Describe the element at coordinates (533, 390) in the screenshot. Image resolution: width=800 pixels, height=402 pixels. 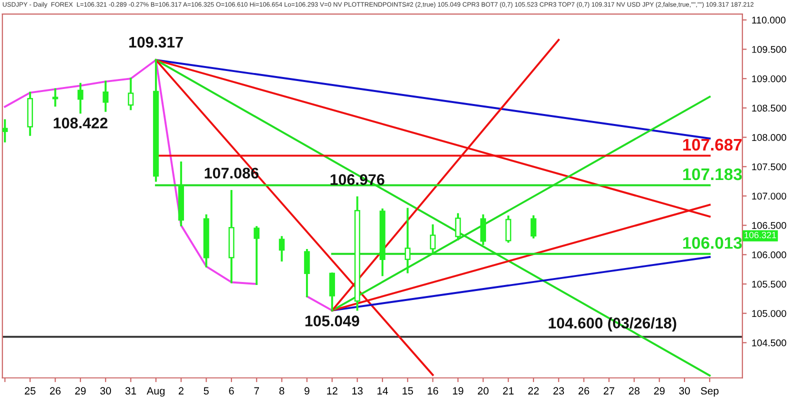
I see `x-tick-label: 22` at that location.